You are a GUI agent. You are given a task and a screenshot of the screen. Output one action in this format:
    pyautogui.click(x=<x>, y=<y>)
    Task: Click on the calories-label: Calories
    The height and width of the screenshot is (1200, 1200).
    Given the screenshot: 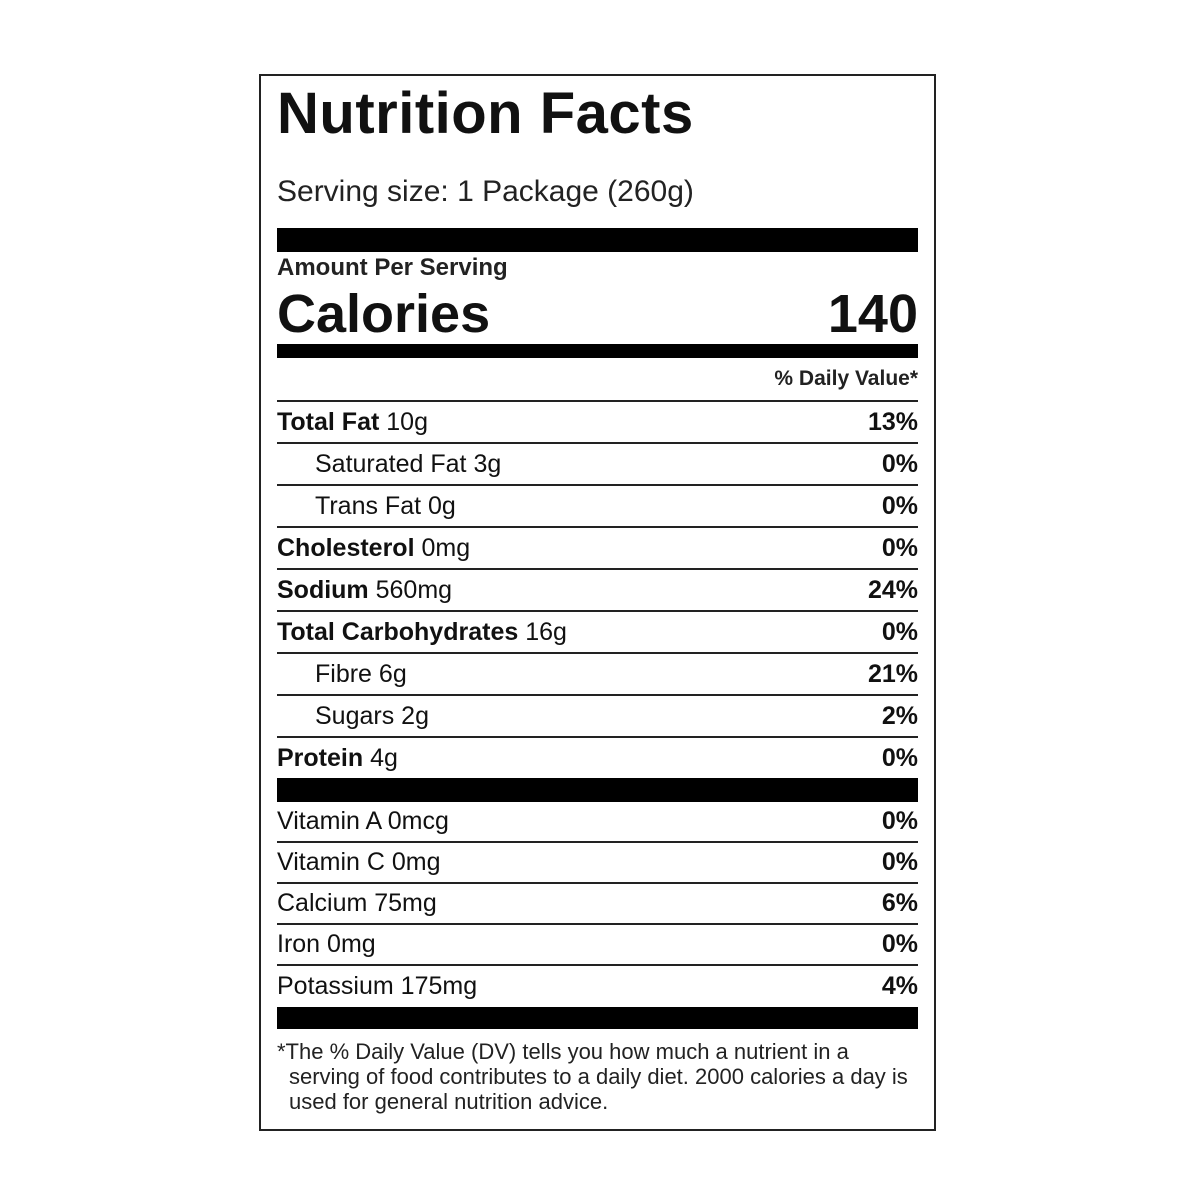 What is the action you would take?
    pyautogui.click(x=384, y=314)
    